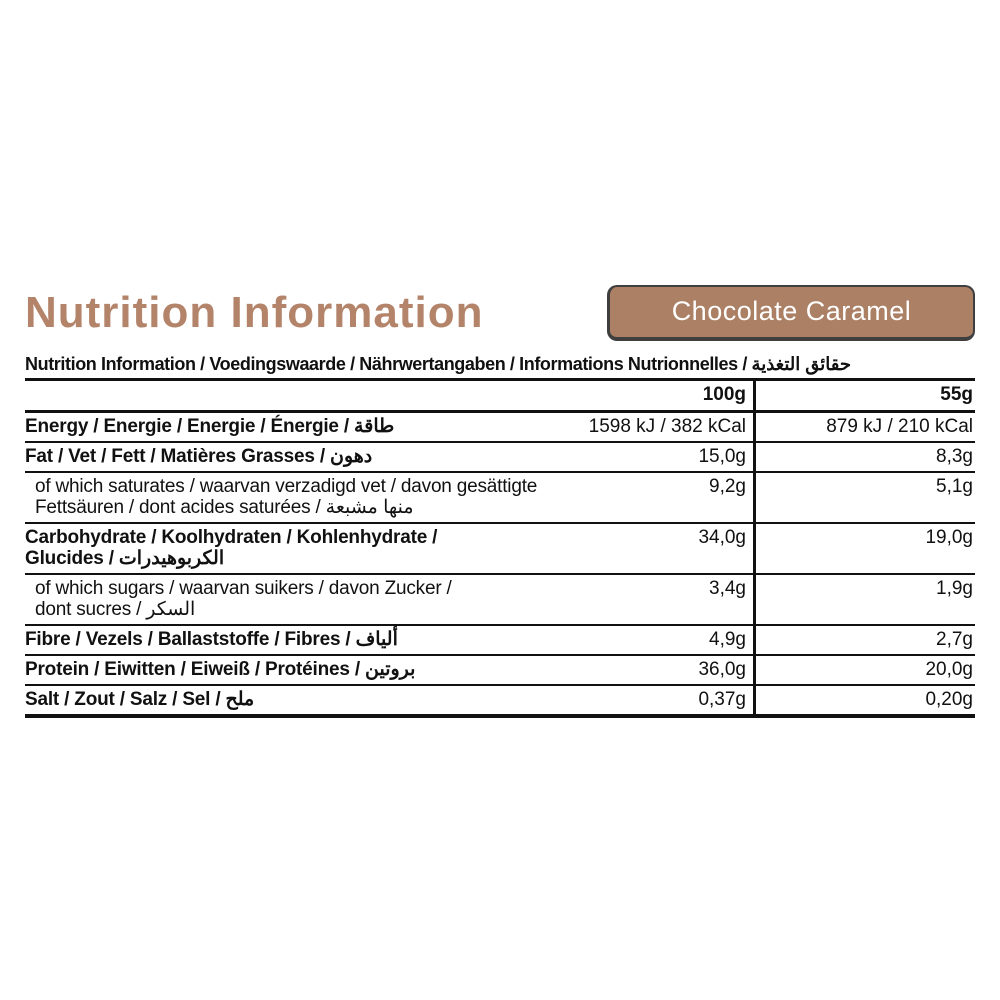 The image size is (1000, 1000). I want to click on row-value-100g: 4,9g, so click(727, 639).